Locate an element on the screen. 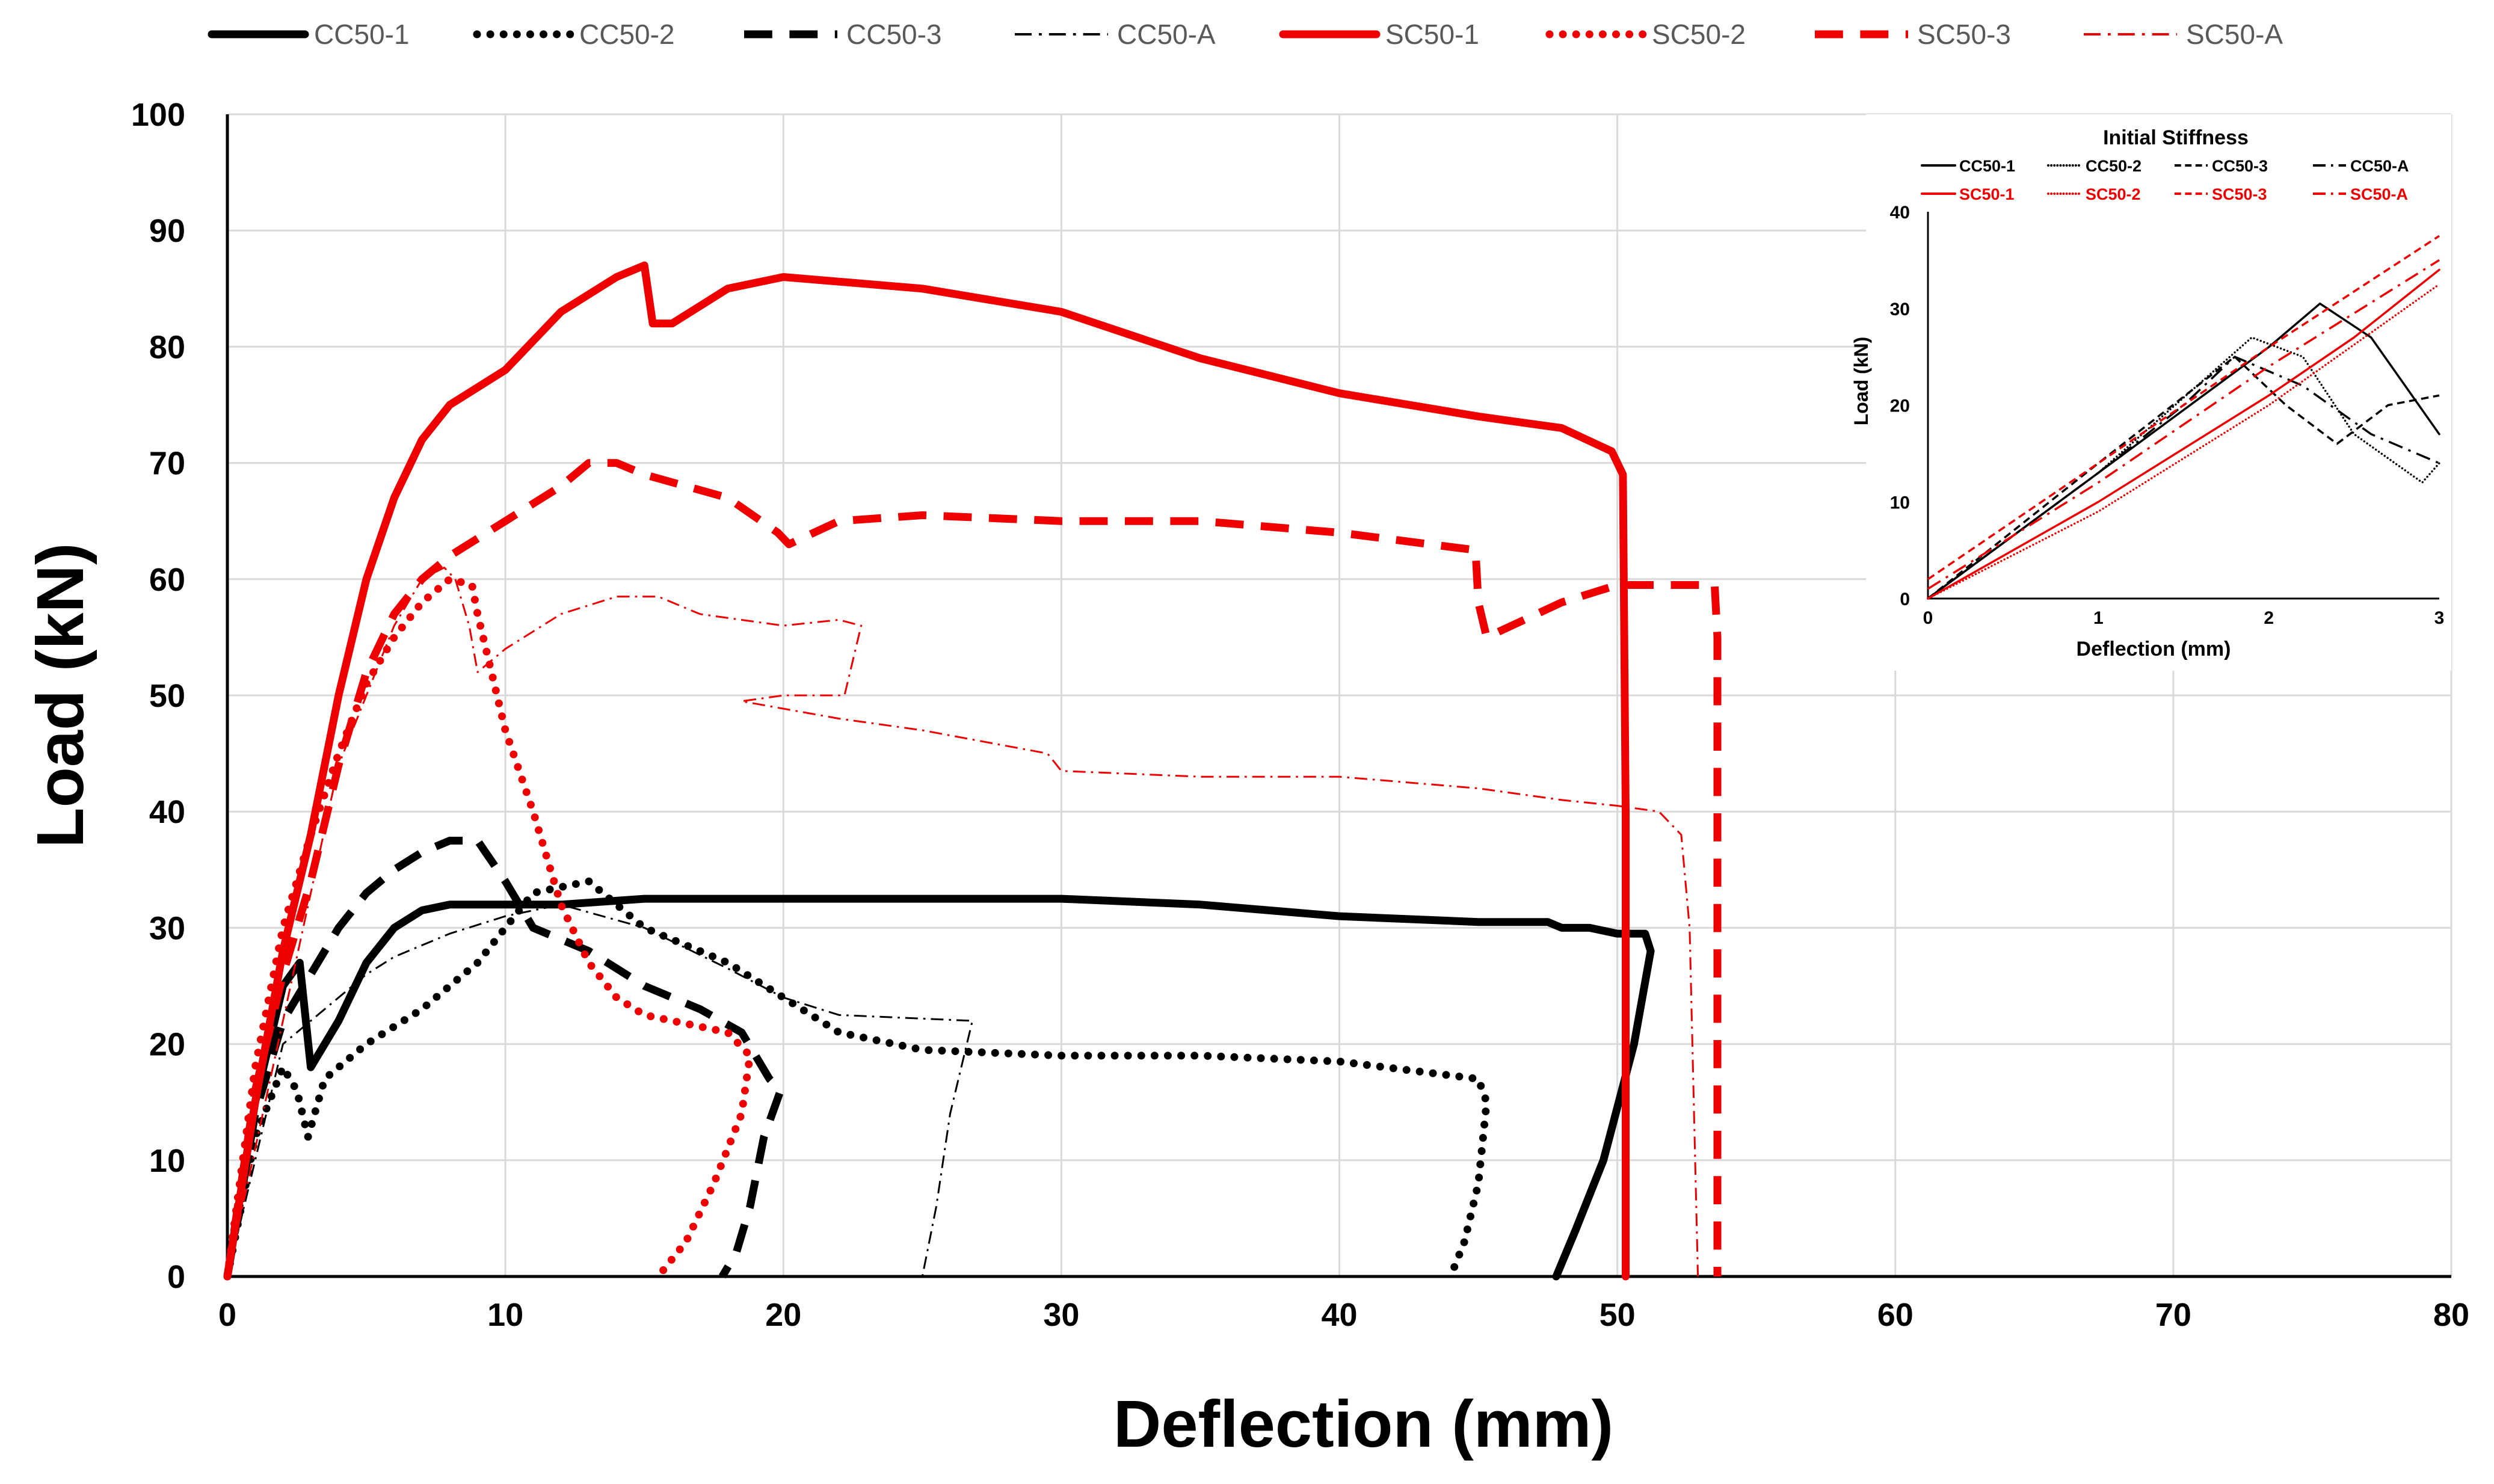  inset-y-tick-label: 0 is located at coordinates (1905, 599).